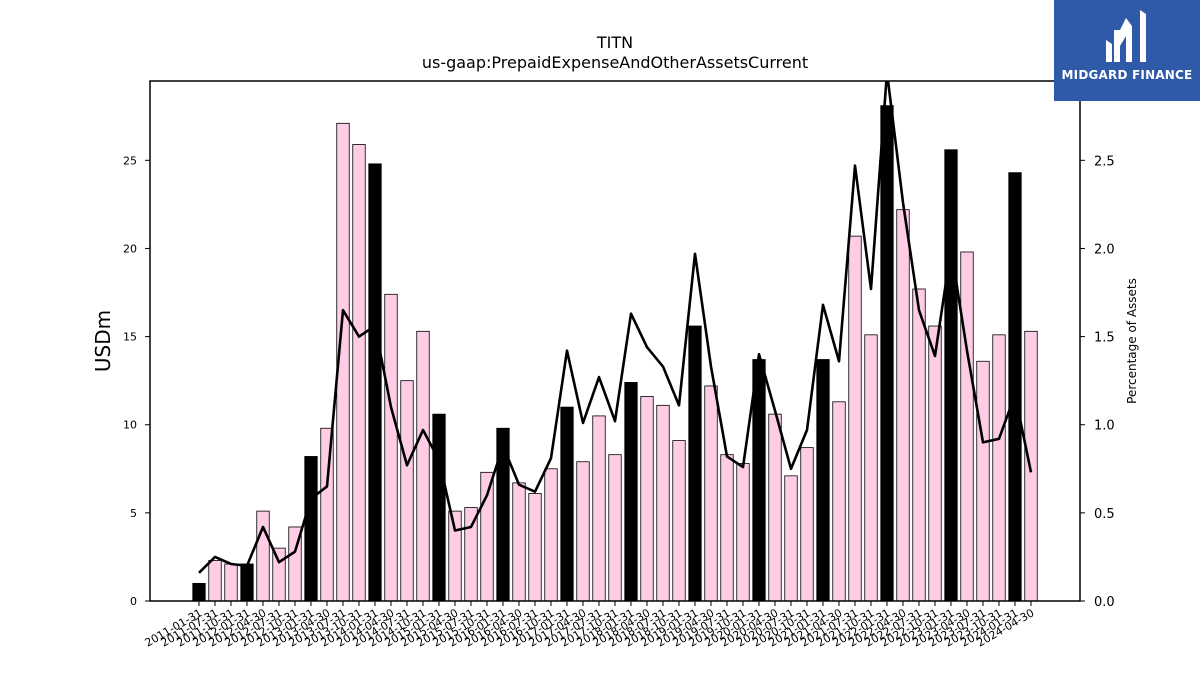 The width and height of the screenshot is (1200, 679). Describe the element at coordinates (1104, 338) in the screenshot. I see `y2-tick-label: 1.5` at that location.